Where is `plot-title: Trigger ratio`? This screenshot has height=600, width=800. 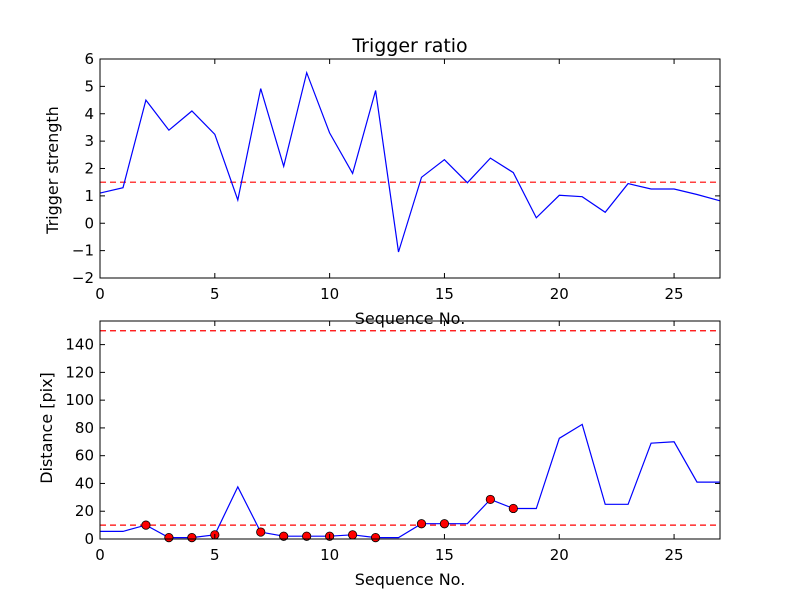
plot-title: Trigger ratio is located at coordinates (409, 46).